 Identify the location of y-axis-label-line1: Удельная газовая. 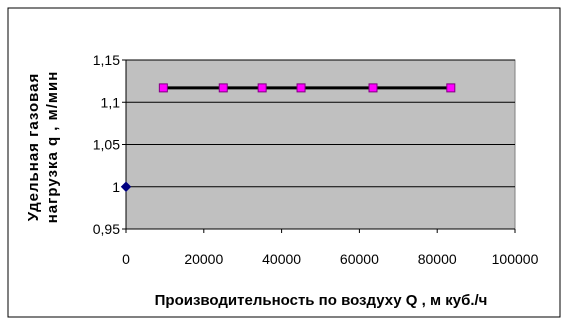
(33, 147).